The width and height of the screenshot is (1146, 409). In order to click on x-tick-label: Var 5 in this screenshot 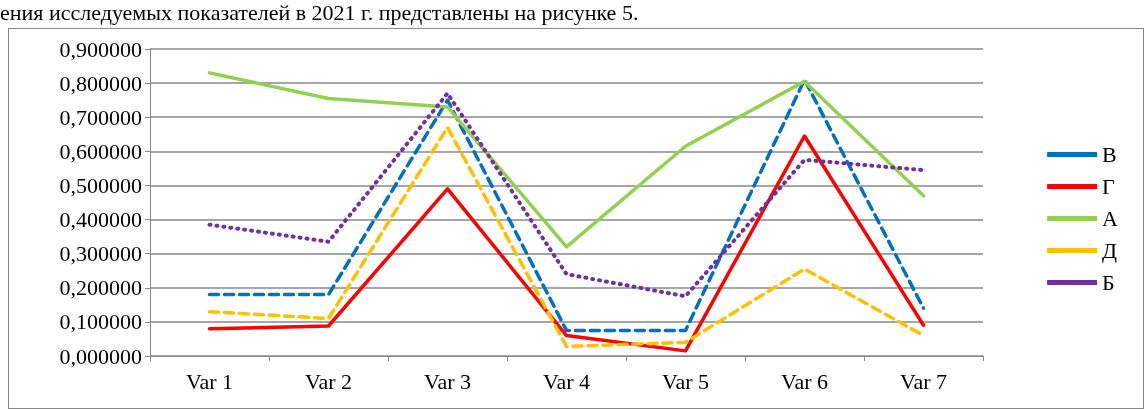, I will do `click(685, 381)`.